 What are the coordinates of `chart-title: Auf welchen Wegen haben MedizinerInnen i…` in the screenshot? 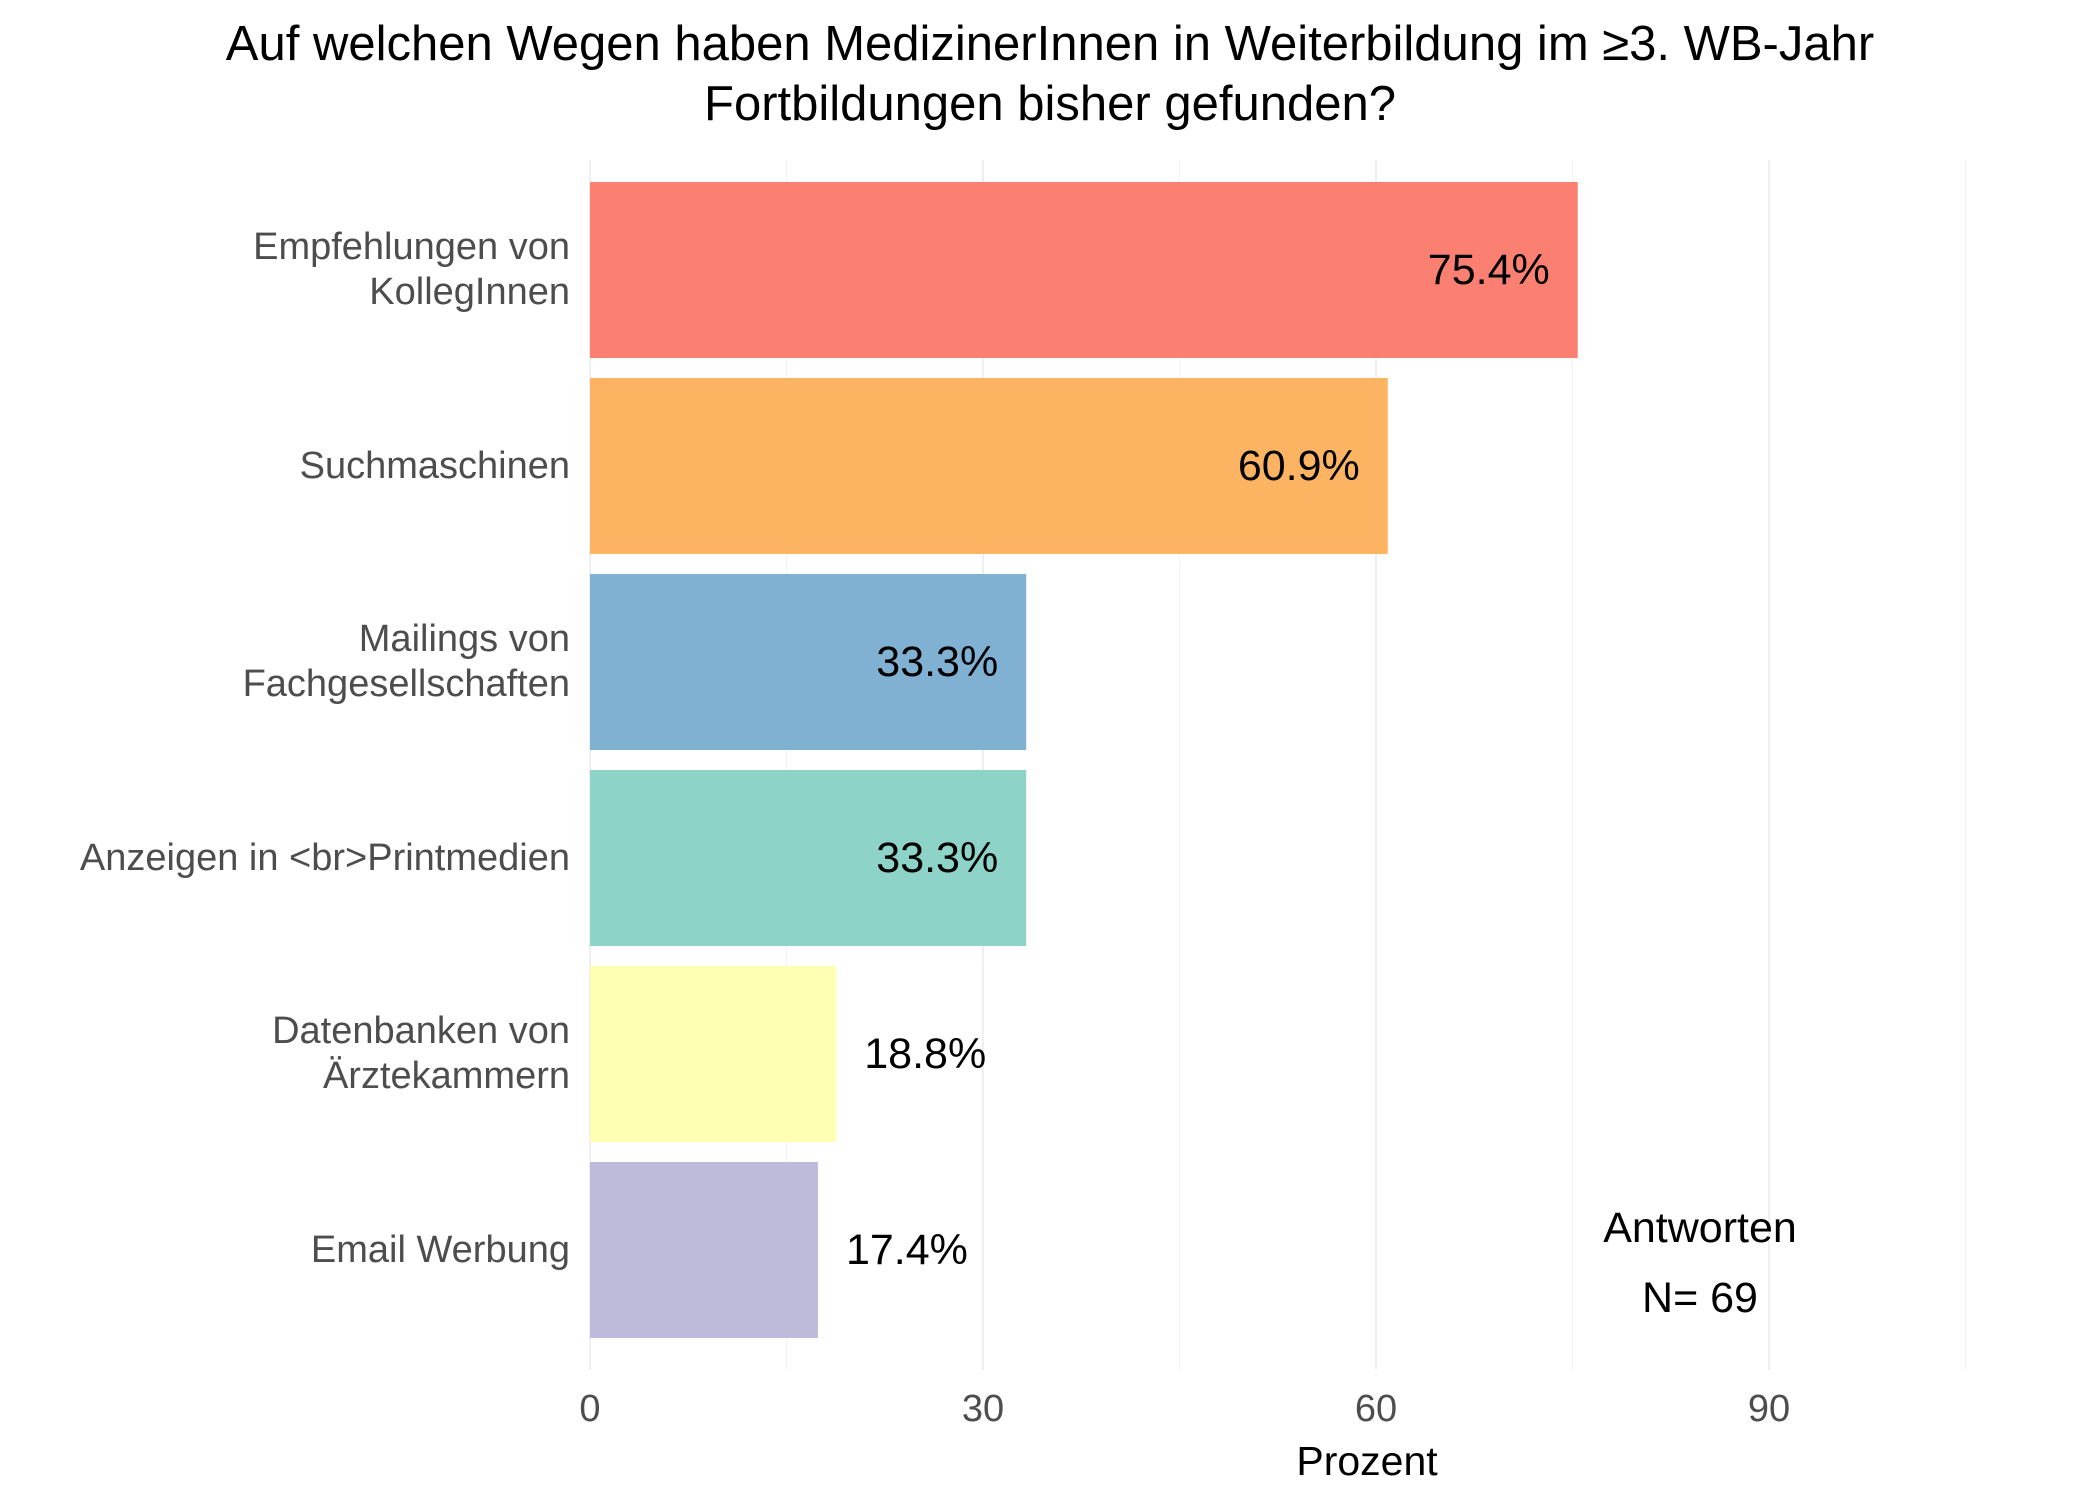 It's located at (1050, 74).